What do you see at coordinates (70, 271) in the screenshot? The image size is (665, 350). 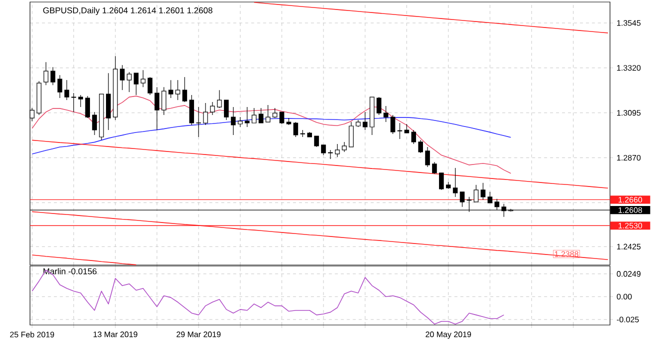 I see `chart-title: Marlin -0.0156` at bounding box center [70, 271].